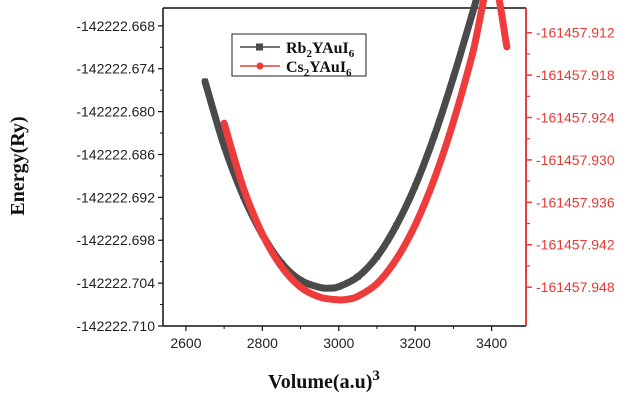 The width and height of the screenshot is (642, 396). Describe the element at coordinates (185, 343) in the screenshot. I see `x-tick-label: 2600` at that location.